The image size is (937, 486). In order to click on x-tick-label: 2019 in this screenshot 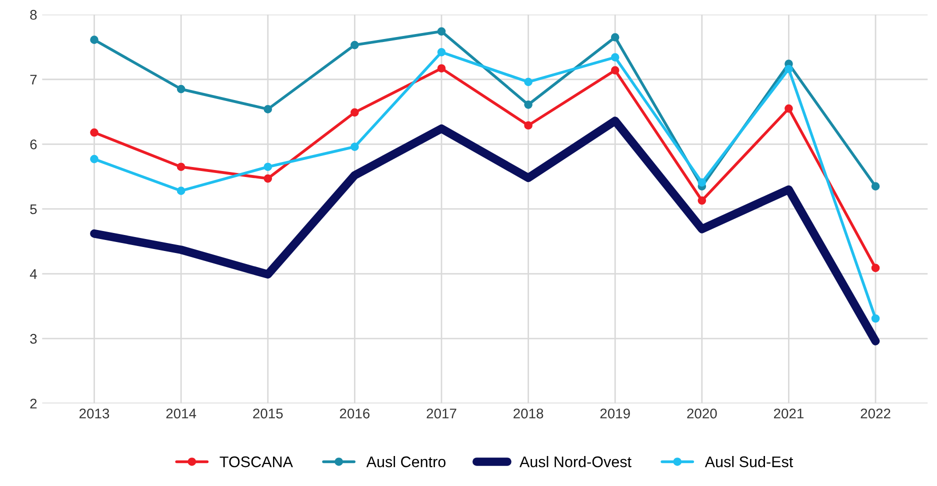, I will do `click(615, 413)`.